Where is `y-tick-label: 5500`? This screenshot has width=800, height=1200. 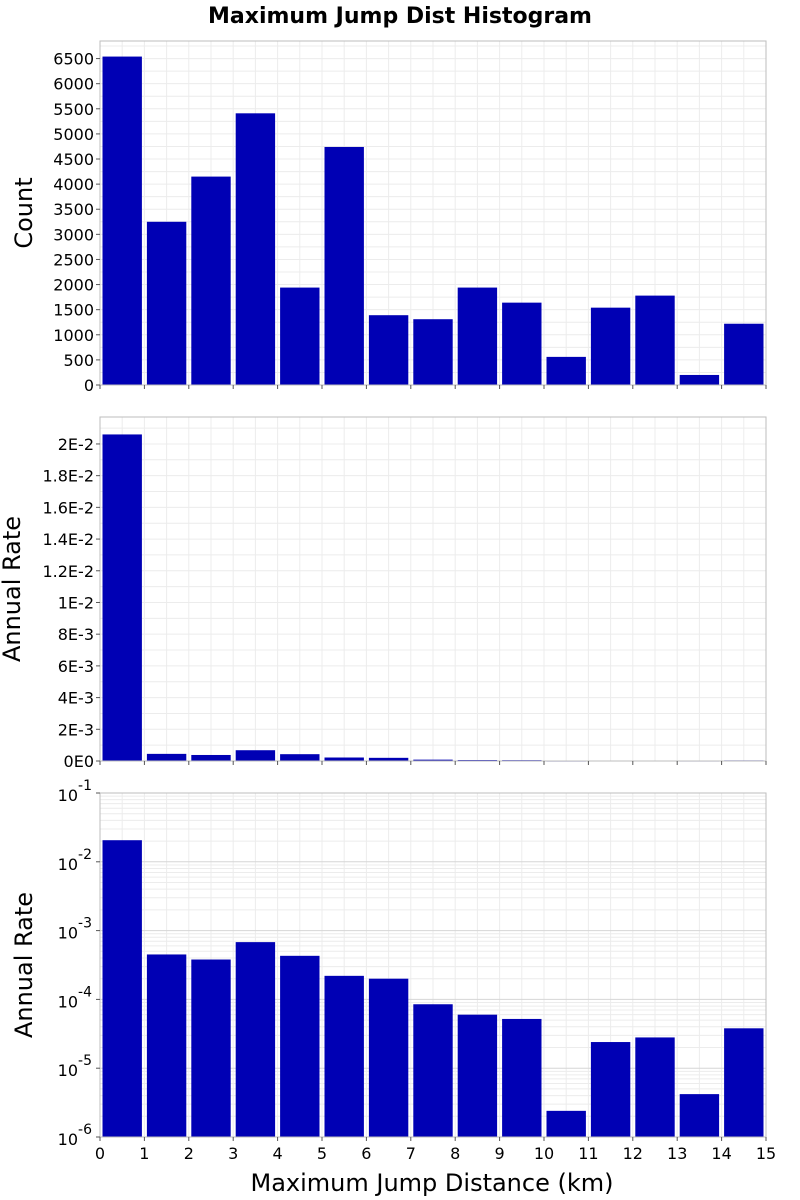
y-tick-label: 5500 is located at coordinates (73, 109).